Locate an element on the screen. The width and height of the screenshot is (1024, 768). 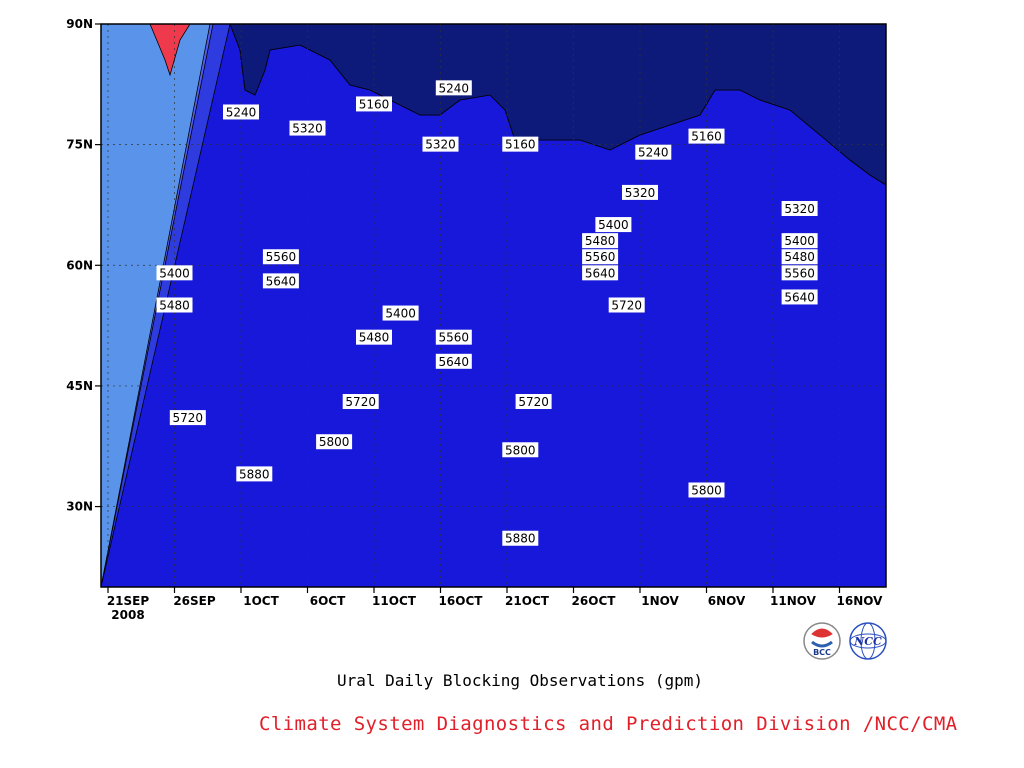
x-tick-label: 11OCT is located at coordinates (394, 601).